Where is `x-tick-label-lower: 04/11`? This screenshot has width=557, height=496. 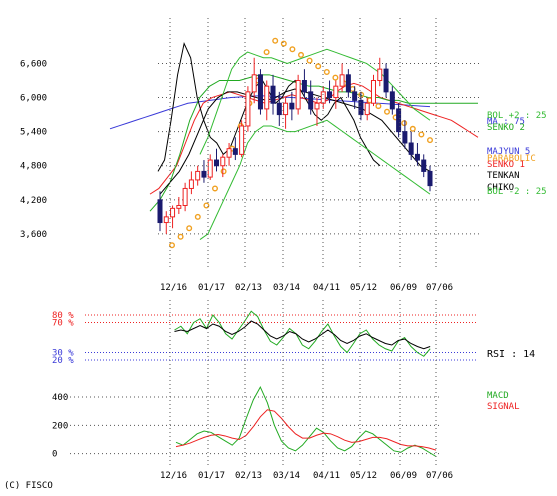 x-tick-label-lower: 04/11 is located at coordinates (326, 476).